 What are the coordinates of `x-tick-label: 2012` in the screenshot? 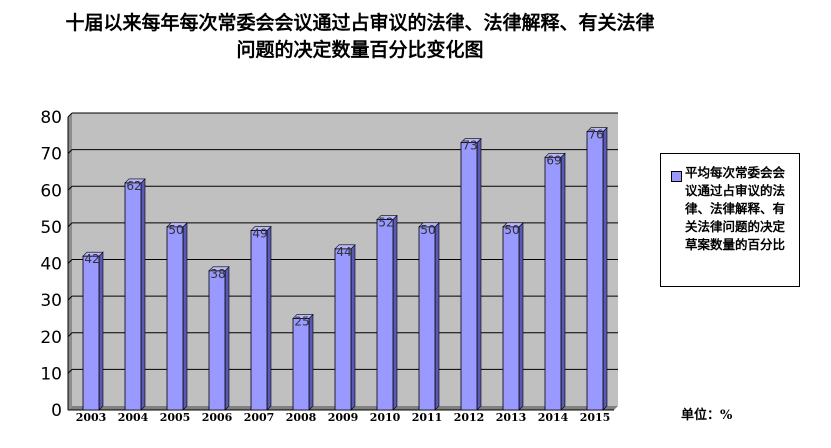 It's located at (469, 417).